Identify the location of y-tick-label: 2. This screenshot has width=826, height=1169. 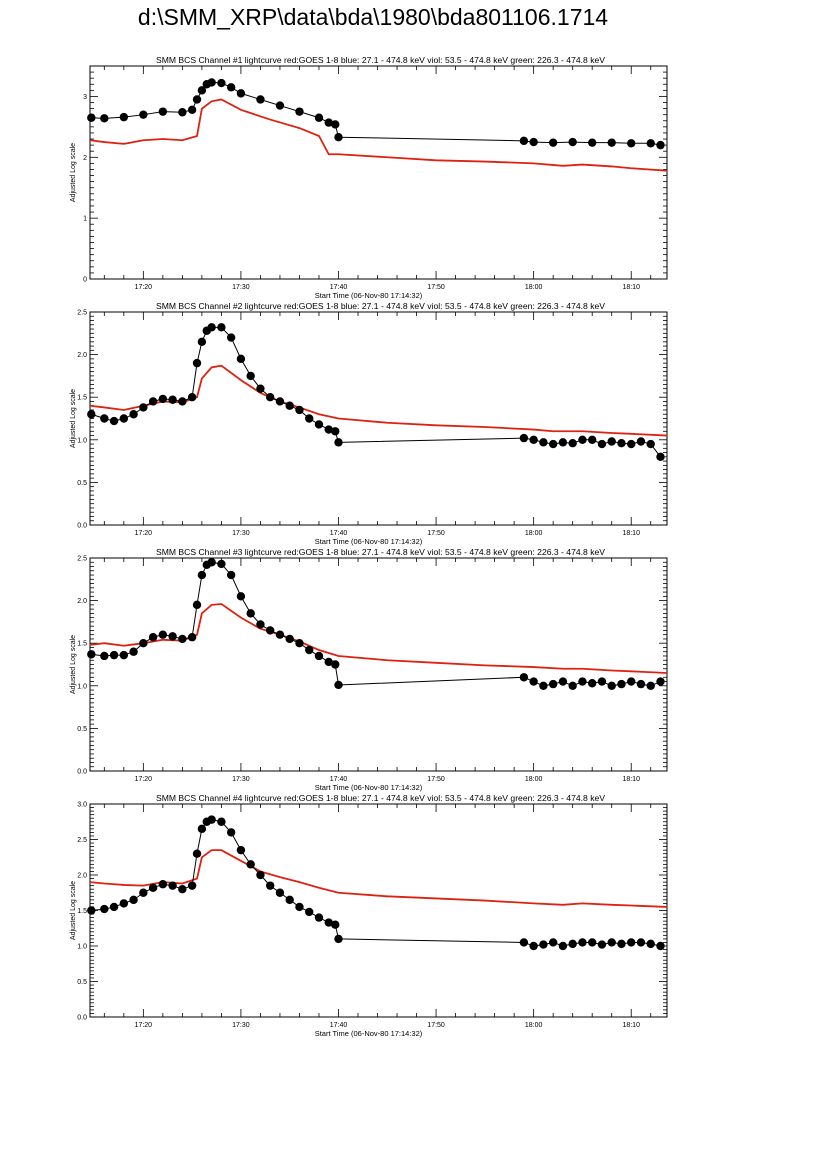
(85, 158).